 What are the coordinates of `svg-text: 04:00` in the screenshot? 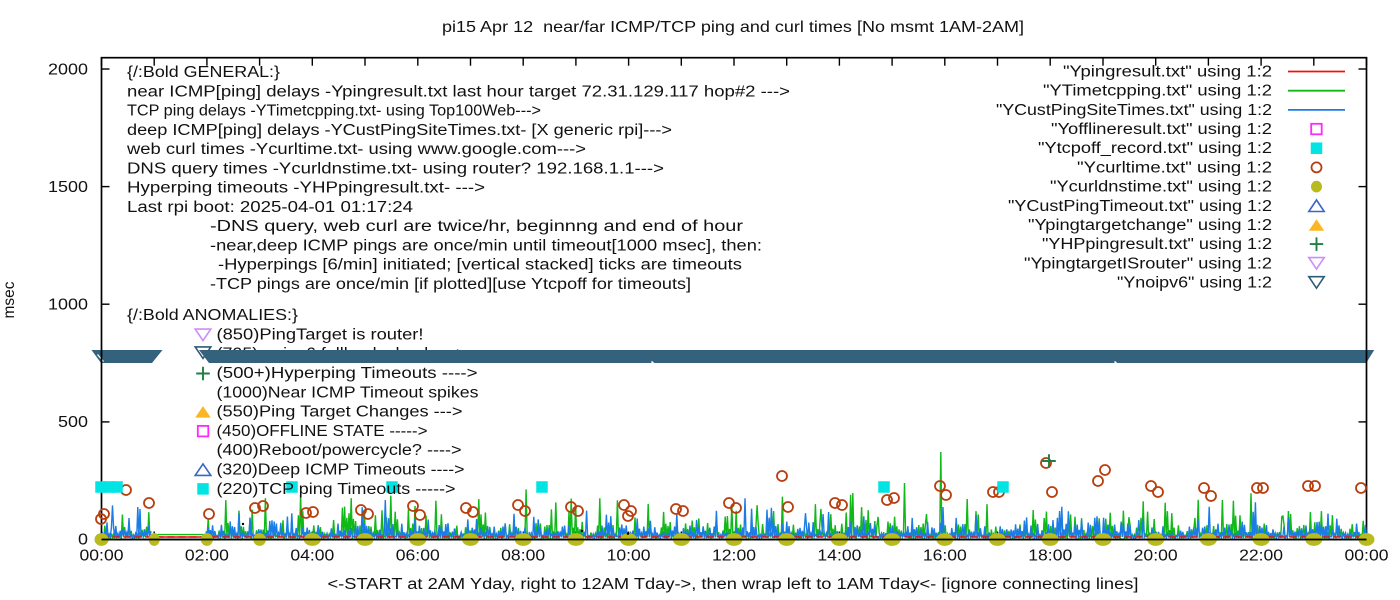 It's located at (312, 556).